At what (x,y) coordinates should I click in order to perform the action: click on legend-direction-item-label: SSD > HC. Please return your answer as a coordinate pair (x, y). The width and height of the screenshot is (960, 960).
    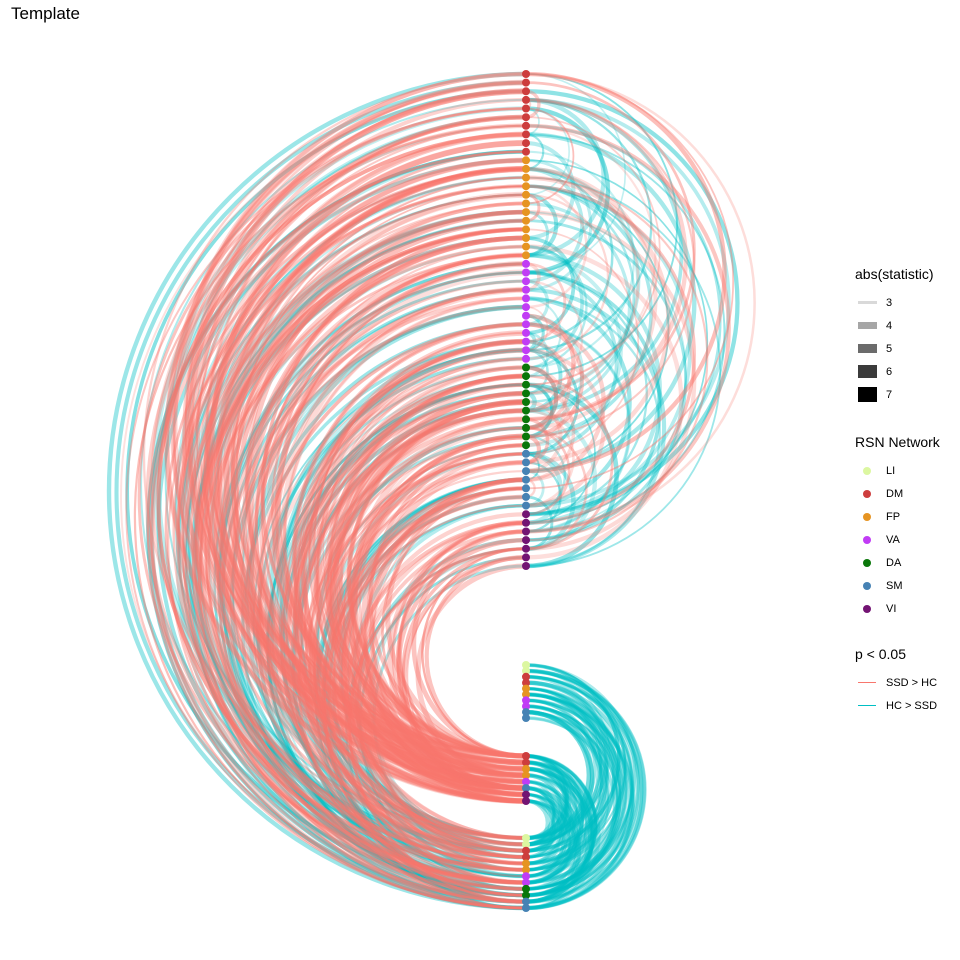
    Looking at the image, I should click on (912, 682).